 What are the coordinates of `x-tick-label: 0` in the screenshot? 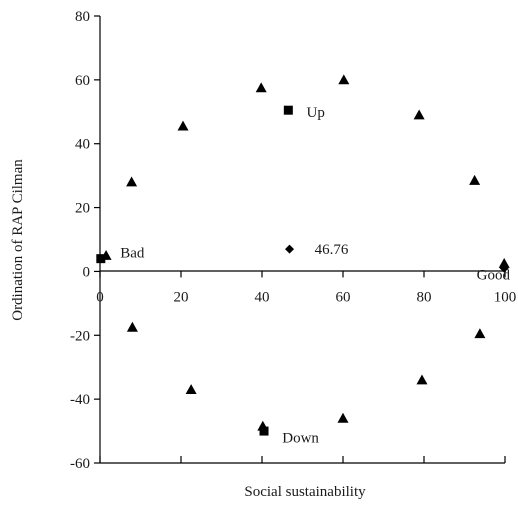 It's located at (100, 297).